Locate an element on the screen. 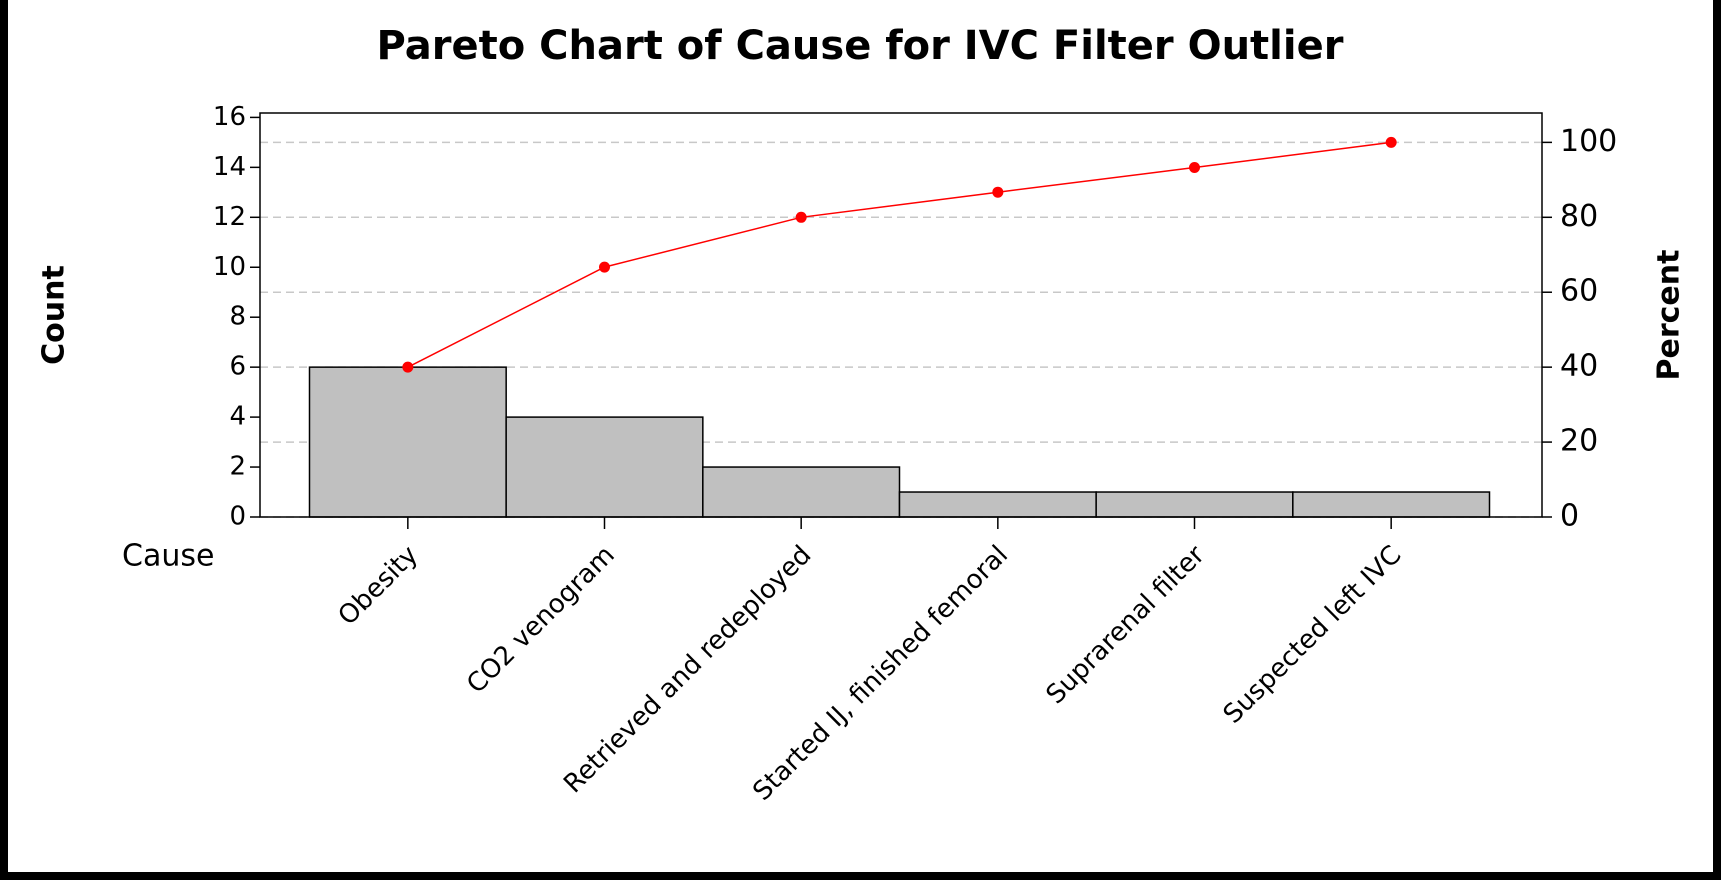 This screenshot has width=1721, height=880. y-axis-label: Count is located at coordinates (54, 315).